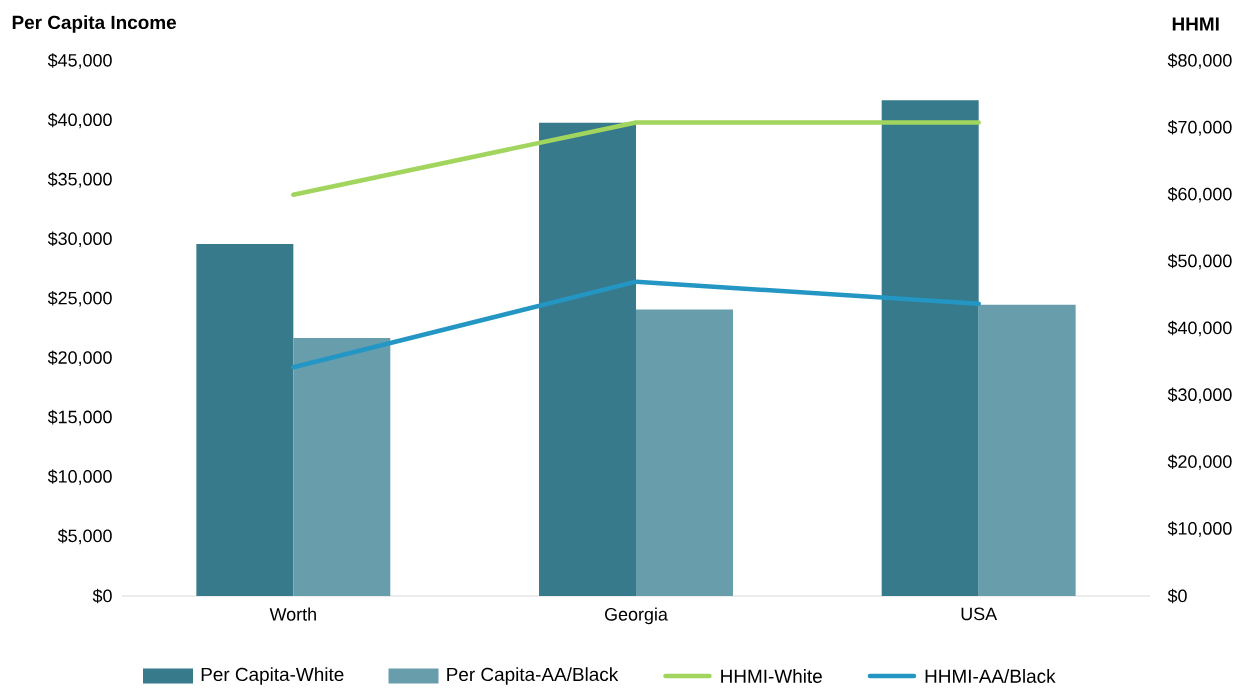 This screenshot has height=688, width=1259. I want to click on y-tick-label: $15,000, so click(79, 417).